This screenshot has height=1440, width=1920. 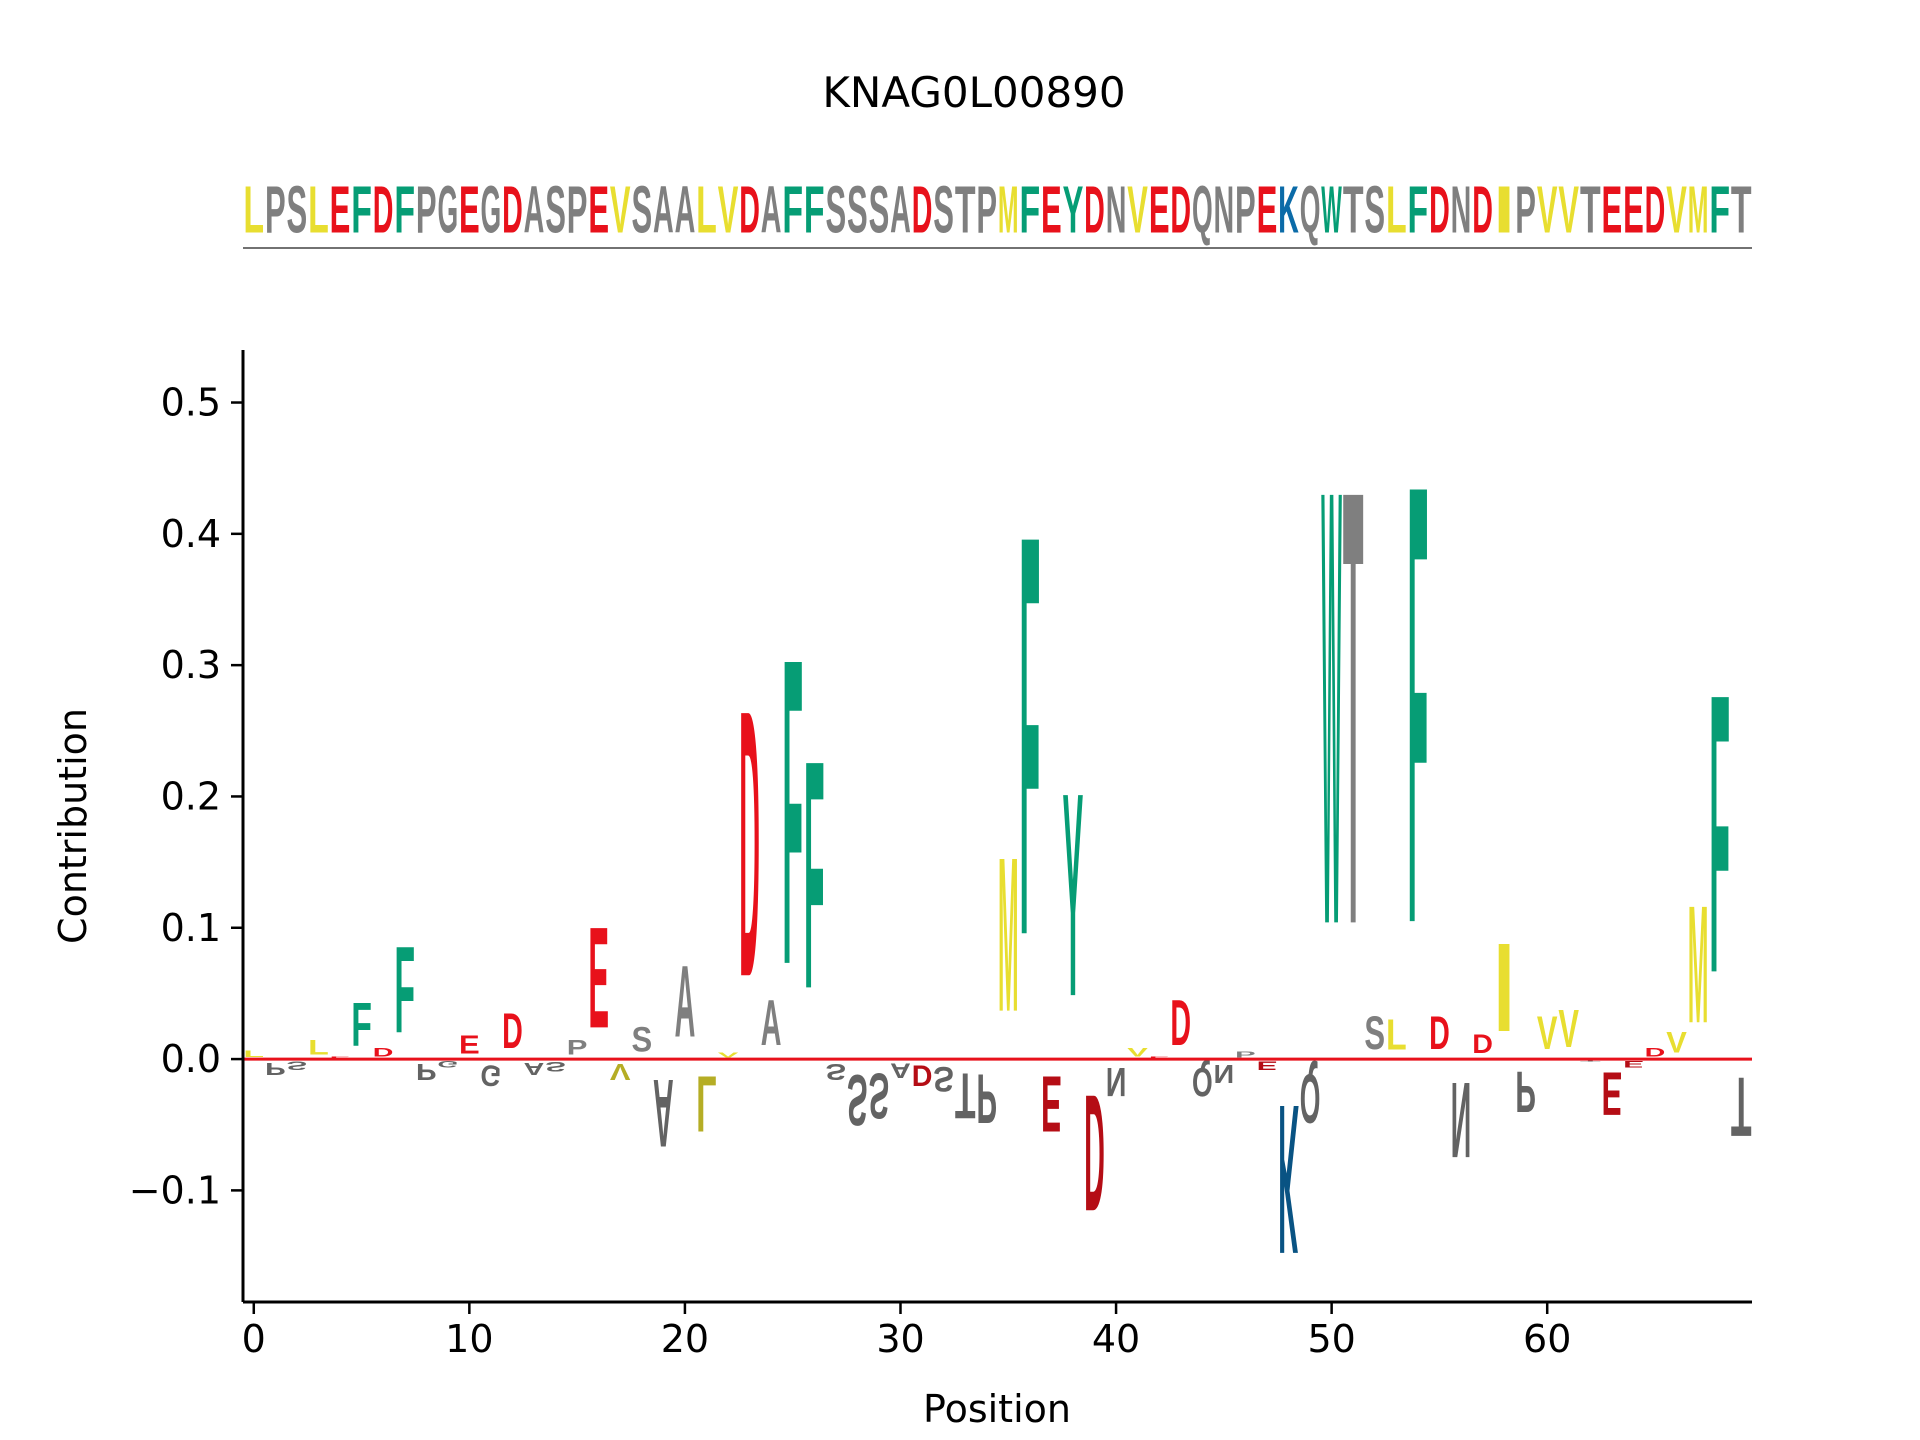 I want to click on y-tick-label: 0.2, so click(x=191, y=796).